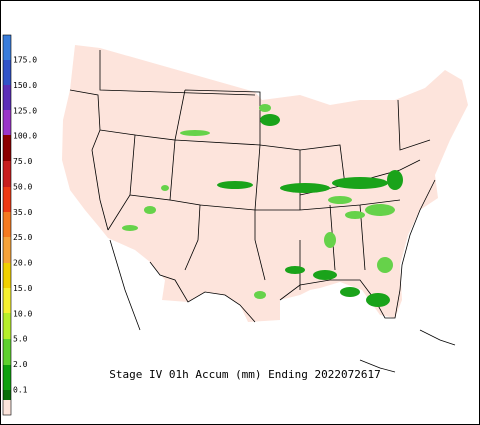  Describe the element at coordinates (25, 85) in the screenshot. I see `legend-label: 150.0` at that location.